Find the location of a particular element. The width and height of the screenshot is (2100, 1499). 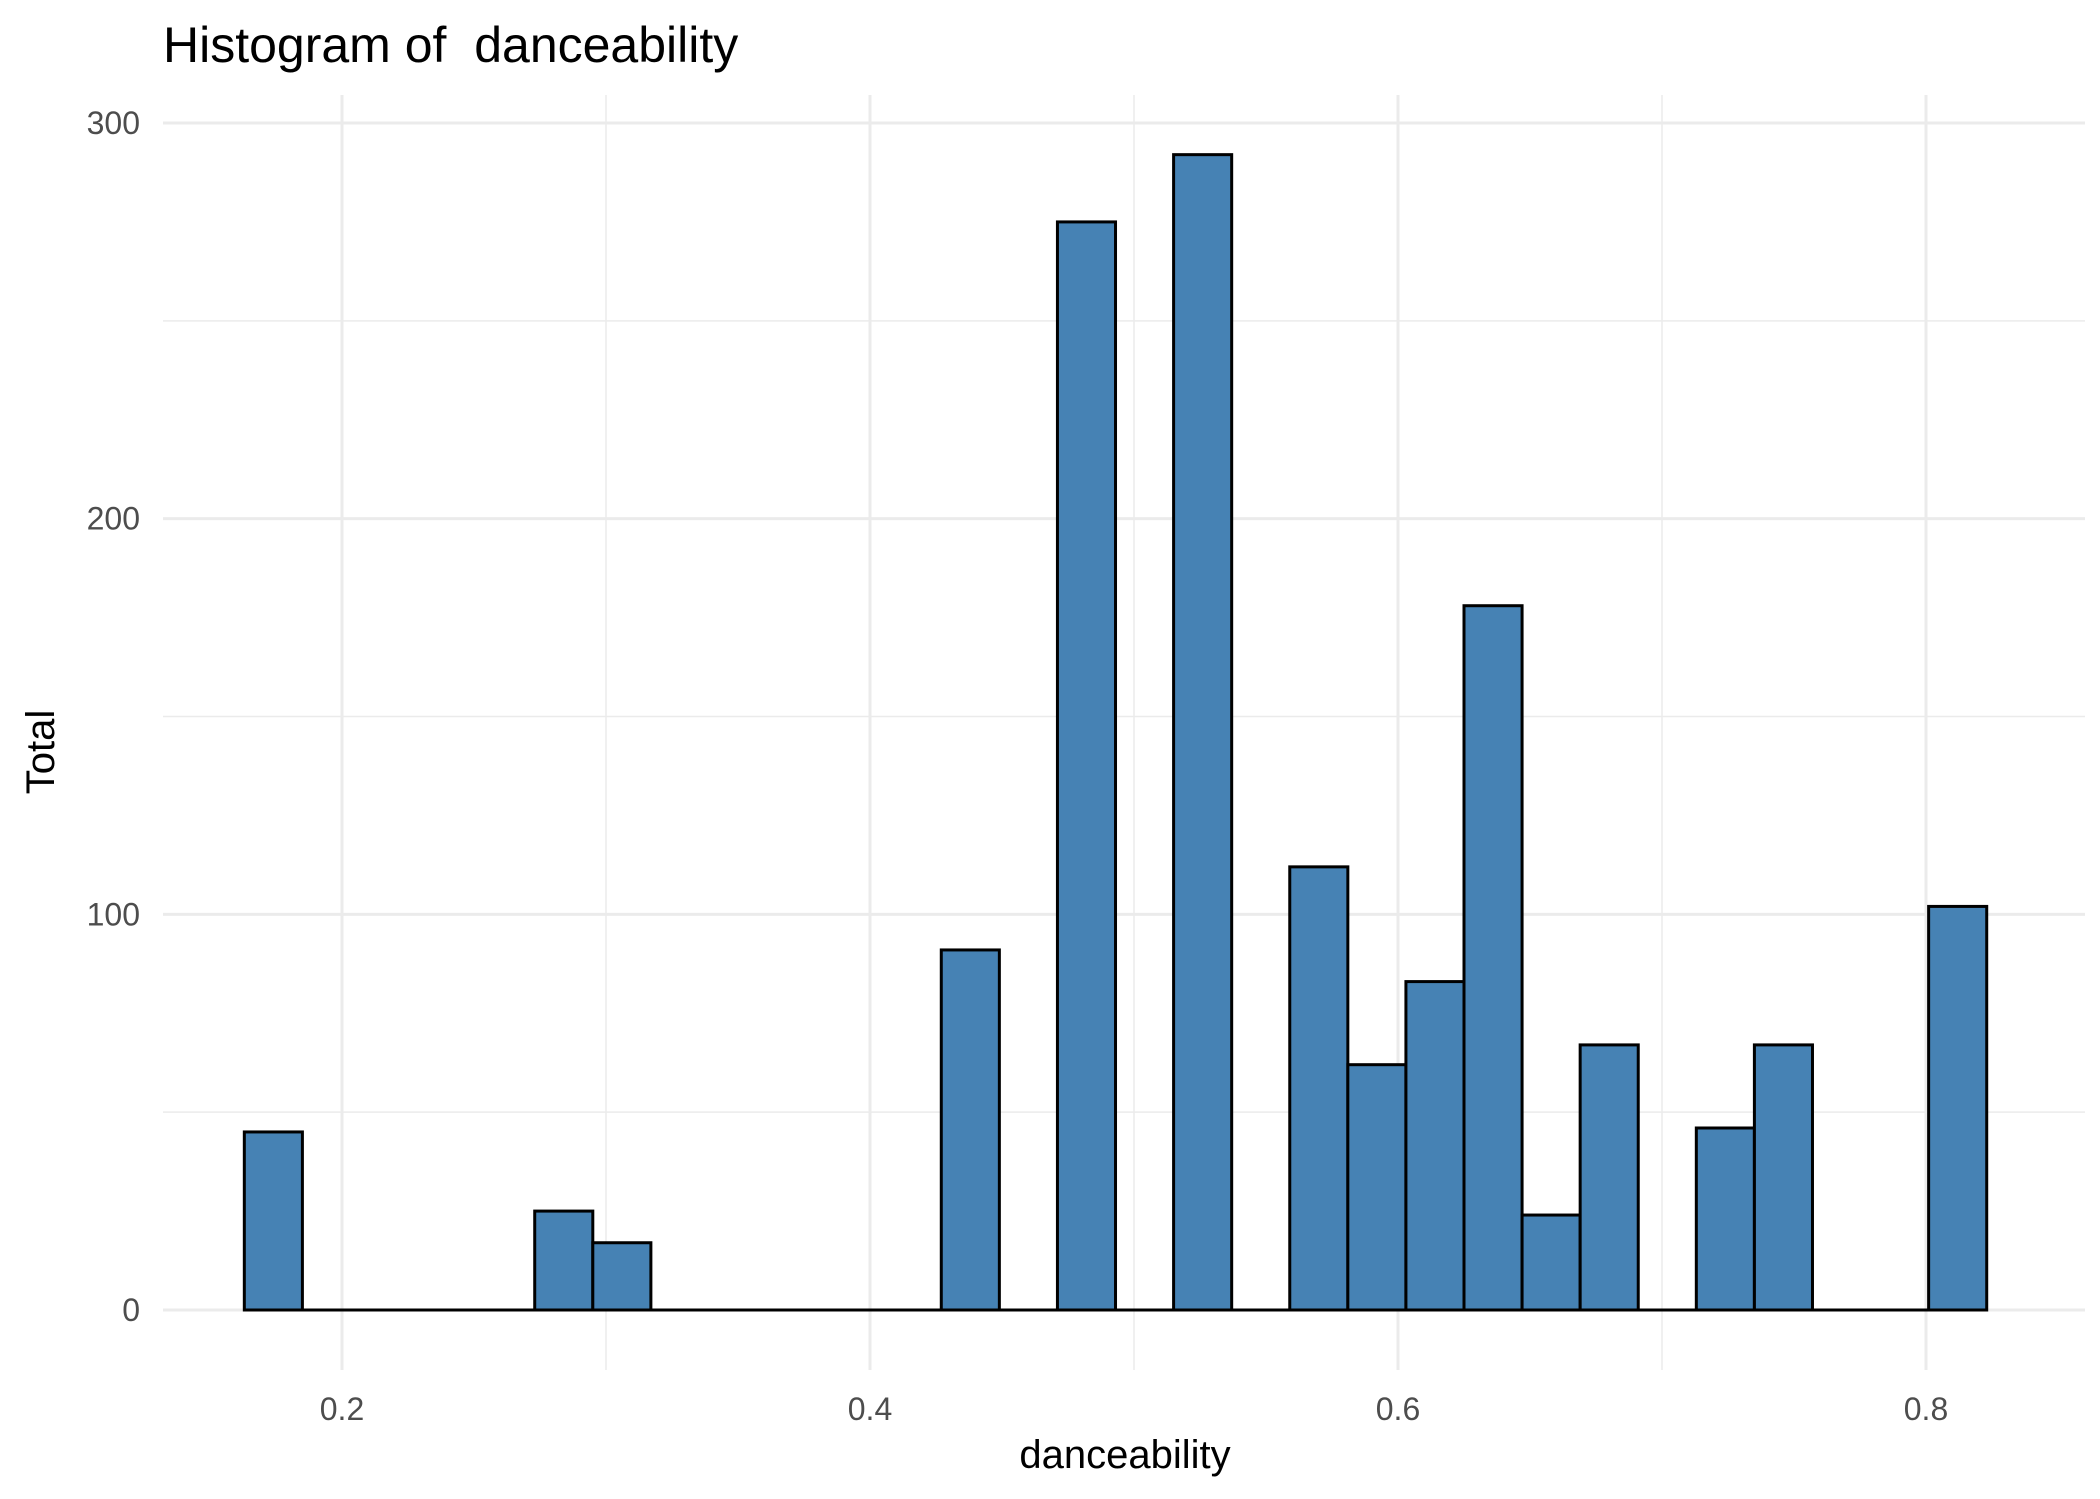

x-tick-label: 0.4 is located at coordinates (870, 1409).